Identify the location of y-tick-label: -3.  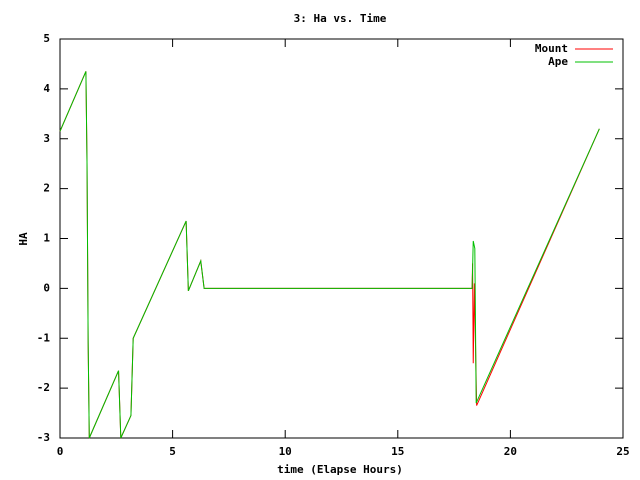
(43, 437).